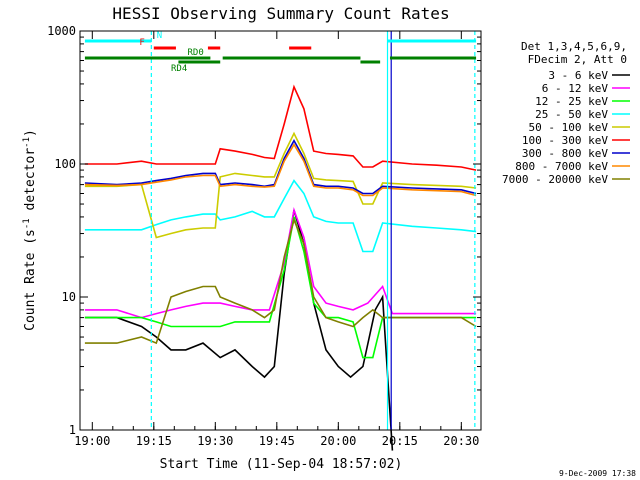 Image resolution: width=640 pixels, height=480 pixels. I want to click on chart-title: HESSI Observing Summary Count Rates, so click(280, 13).